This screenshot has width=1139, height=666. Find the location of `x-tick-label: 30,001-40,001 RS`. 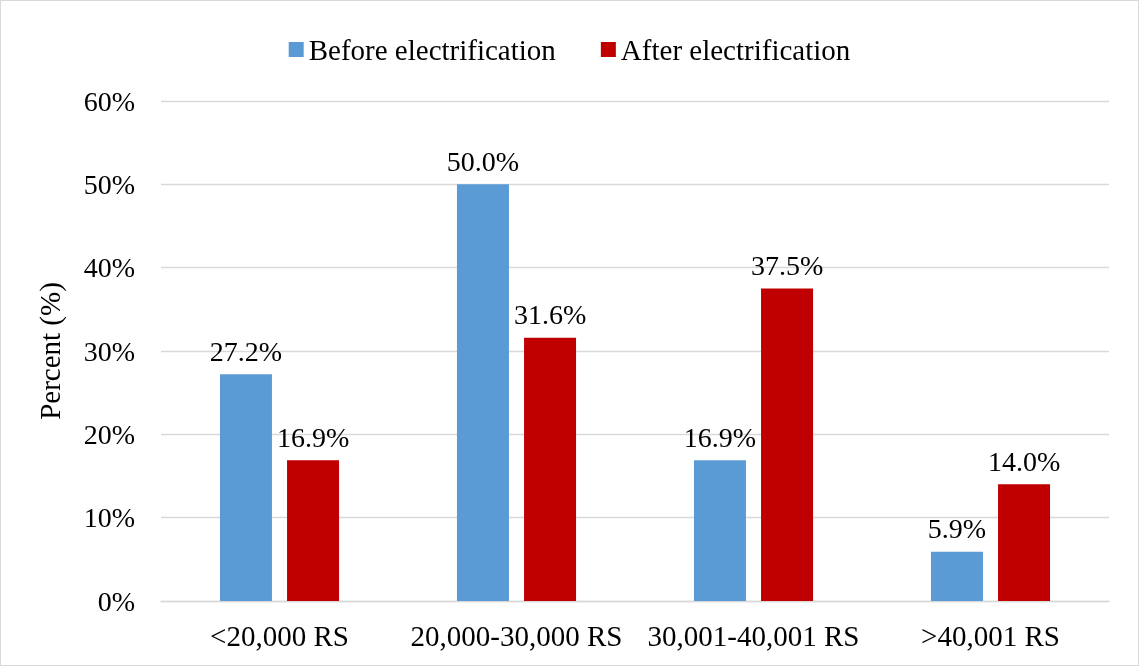

x-tick-label: 30,001-40,001 RS is located at coordinates (753, 635).